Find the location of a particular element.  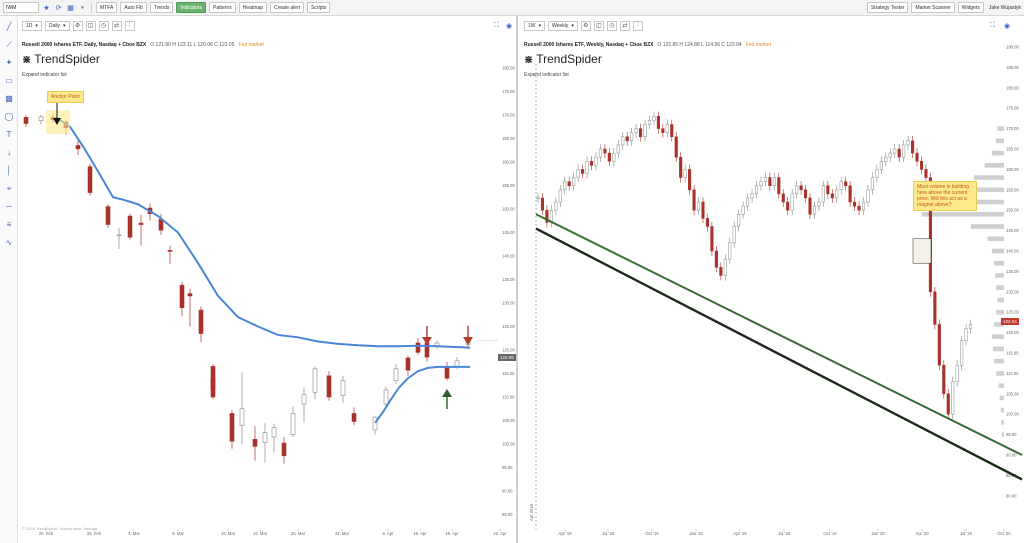

star-icon: ★ is located at coordinates (46, 8).